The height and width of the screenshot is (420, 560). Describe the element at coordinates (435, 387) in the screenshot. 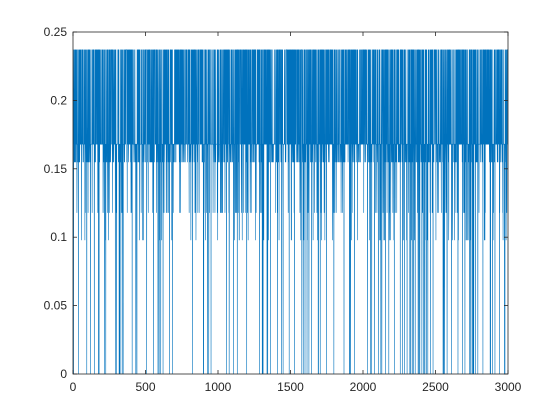

I see `x-tick-label-5: 2500` at that location.